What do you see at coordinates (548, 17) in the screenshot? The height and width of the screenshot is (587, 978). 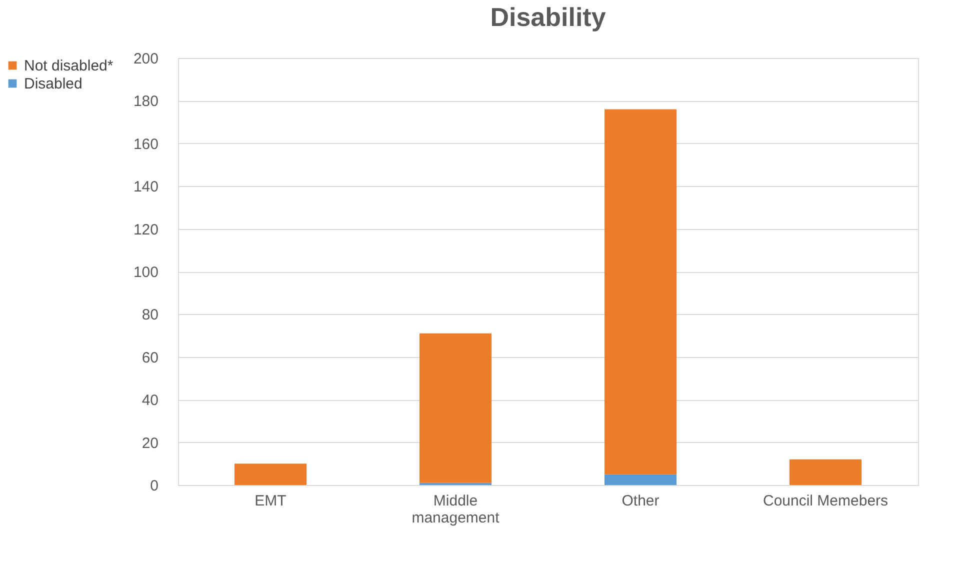 I see `chart-title: Disability` at bounding box center [548, 17].